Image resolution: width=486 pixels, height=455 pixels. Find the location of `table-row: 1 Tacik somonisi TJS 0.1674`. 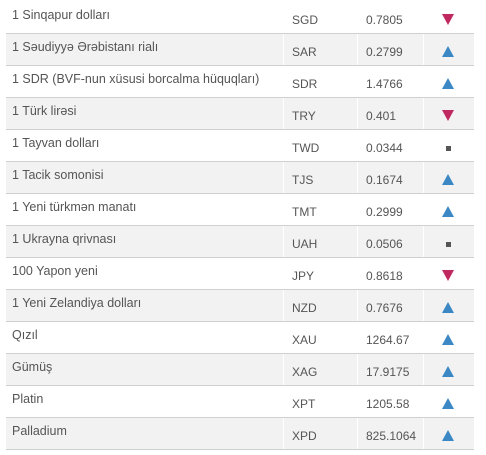

table-row: 1 Tacik somonisi TJS 0.1674 is located at coordinates (240, 178).